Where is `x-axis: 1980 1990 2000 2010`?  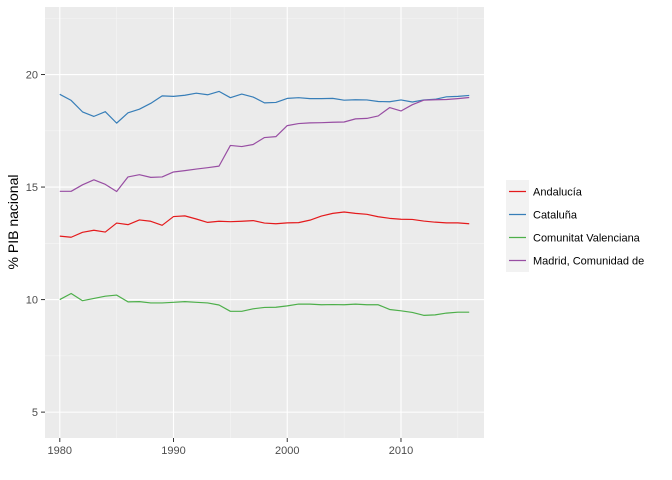 x-axis: 1980 1990 2000 2010 is located at coordinates (230, 447).